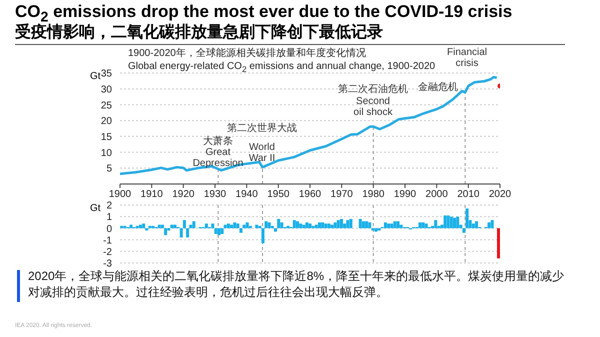 The height and width of the screenshot is (337, 600). Describe the element at coordinates (405, 194) in the screenshot. I see `x-tick-label: 1990` at that location.